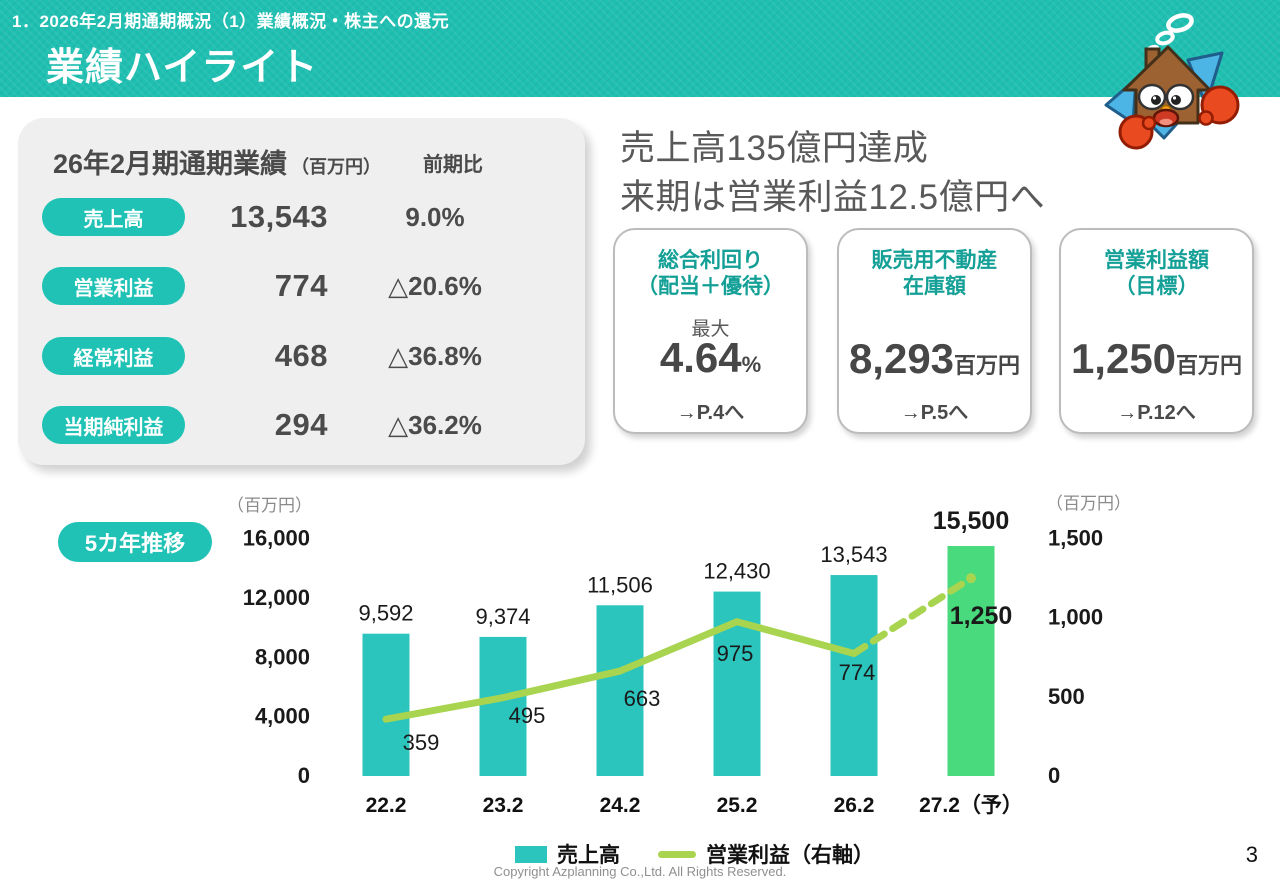 This screenshot has height=886, width=1280. Describe the element at coordinates (1156, 358) in the screenshot. I see `kpi-value: 1,250百万円` at that location.